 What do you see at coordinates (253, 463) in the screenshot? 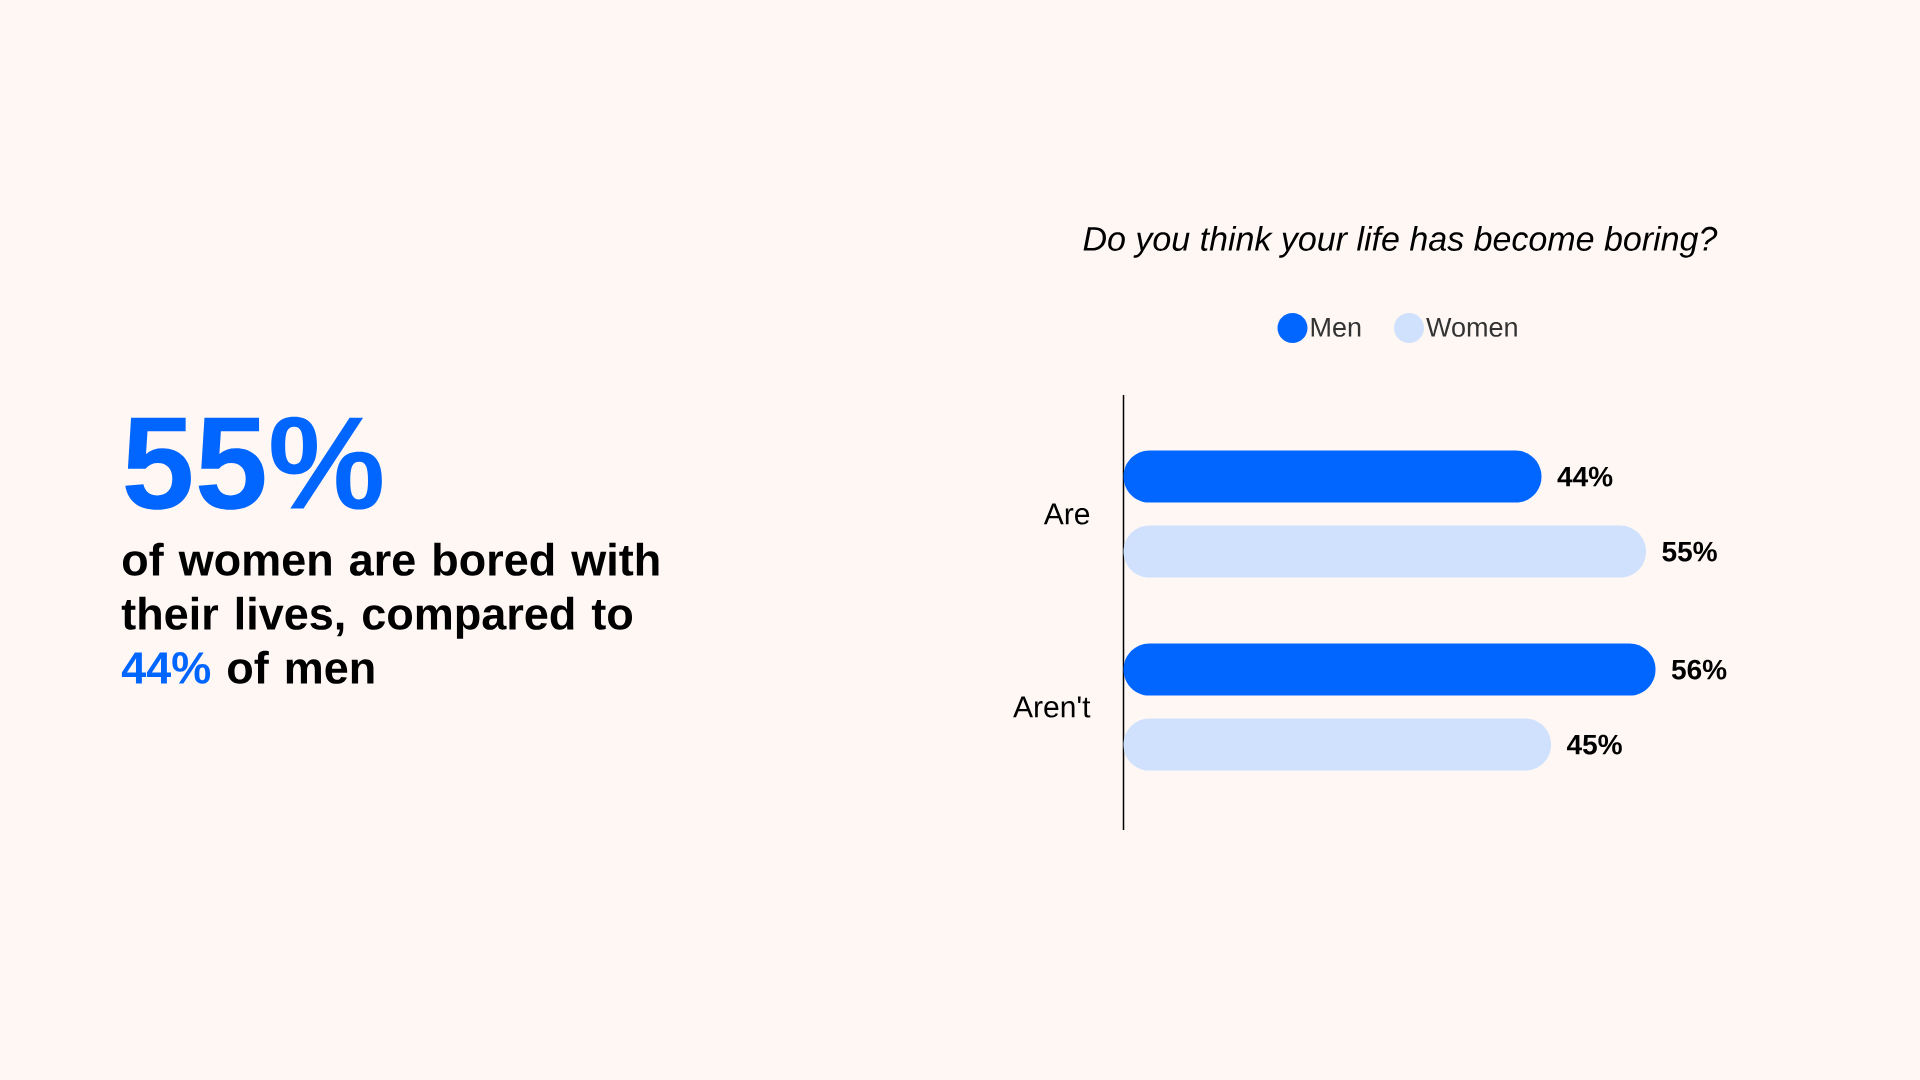
I see `text: 55%` at bounding box center [253, 463].